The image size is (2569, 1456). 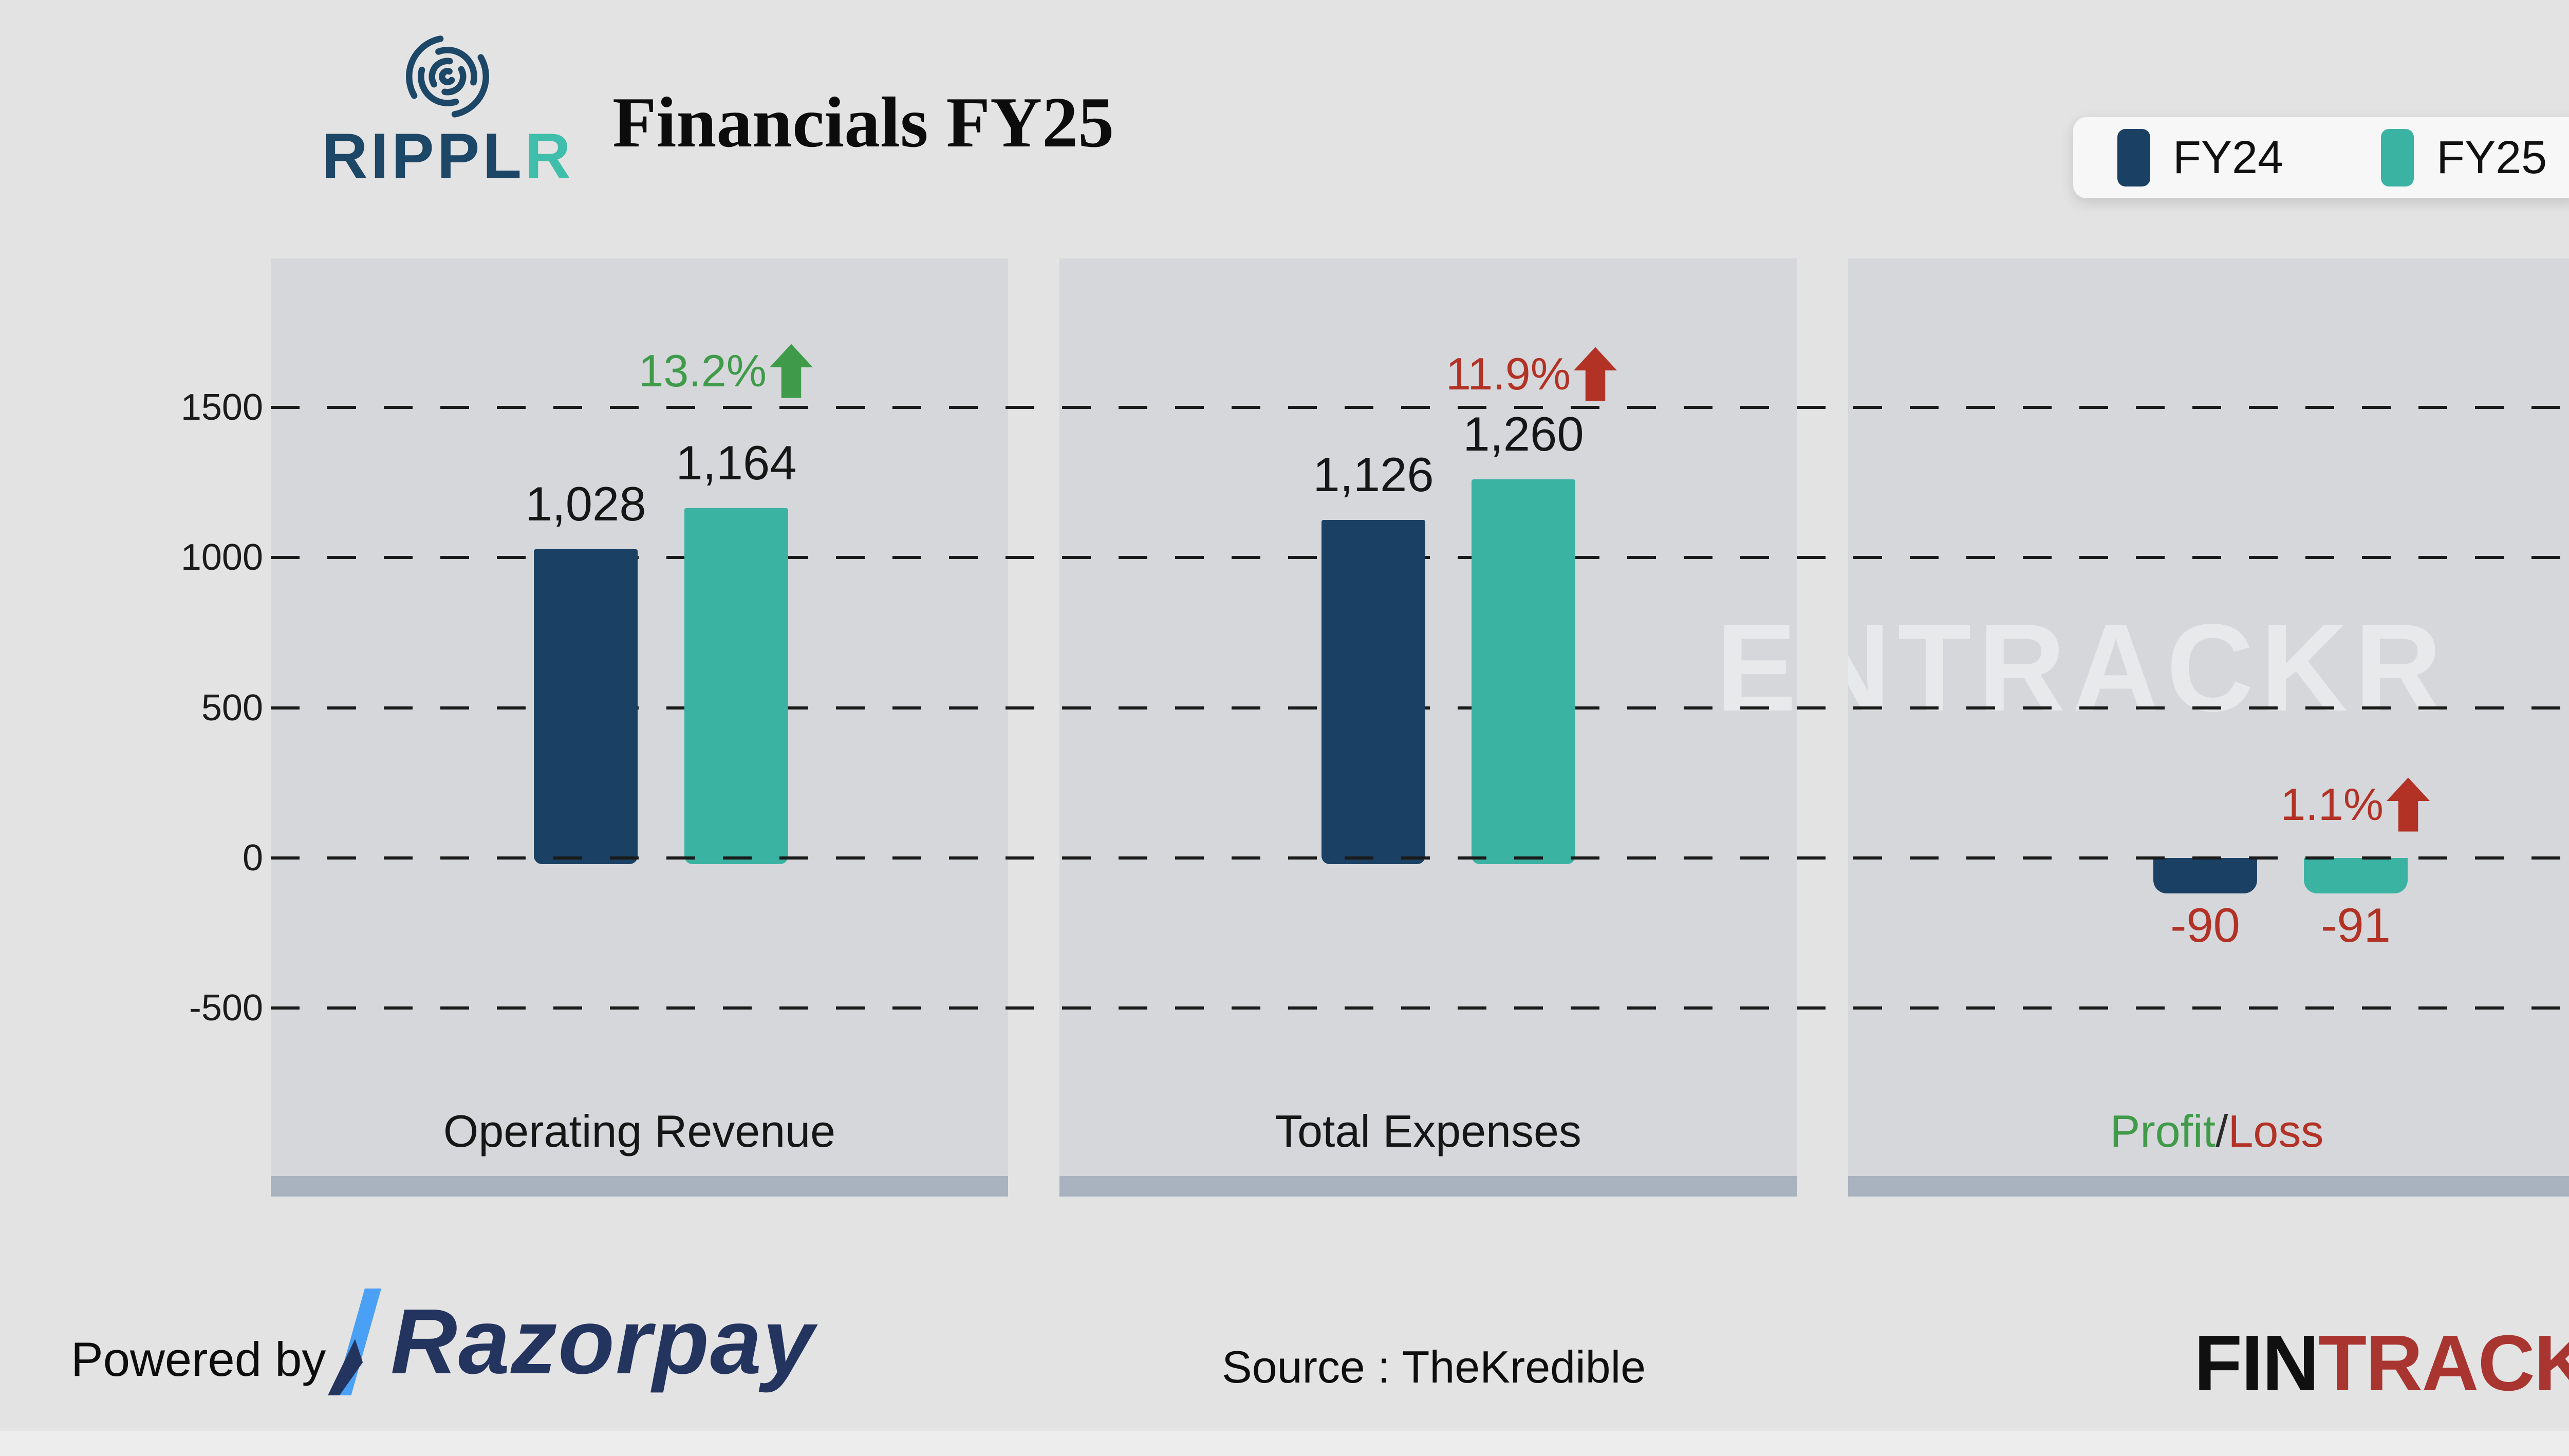 What do you see at coordinates (2134, 157) in the screenshot?
I see `legend-swatch-fy24` at bounding box center [2134, 157].